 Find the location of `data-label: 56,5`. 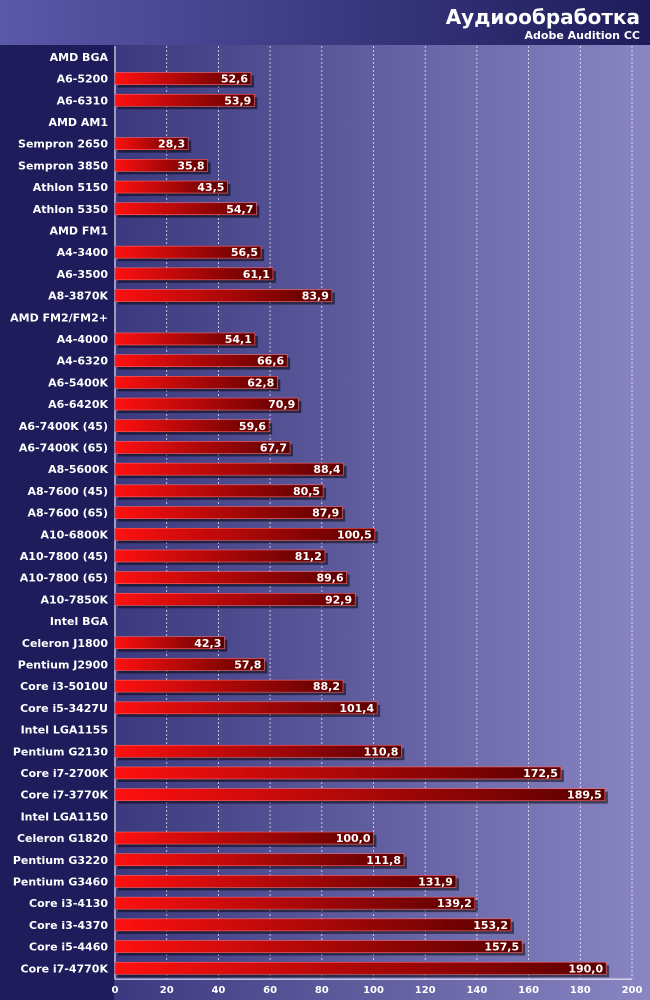

data-label: 56,5 is located at coordinates (244, 252).